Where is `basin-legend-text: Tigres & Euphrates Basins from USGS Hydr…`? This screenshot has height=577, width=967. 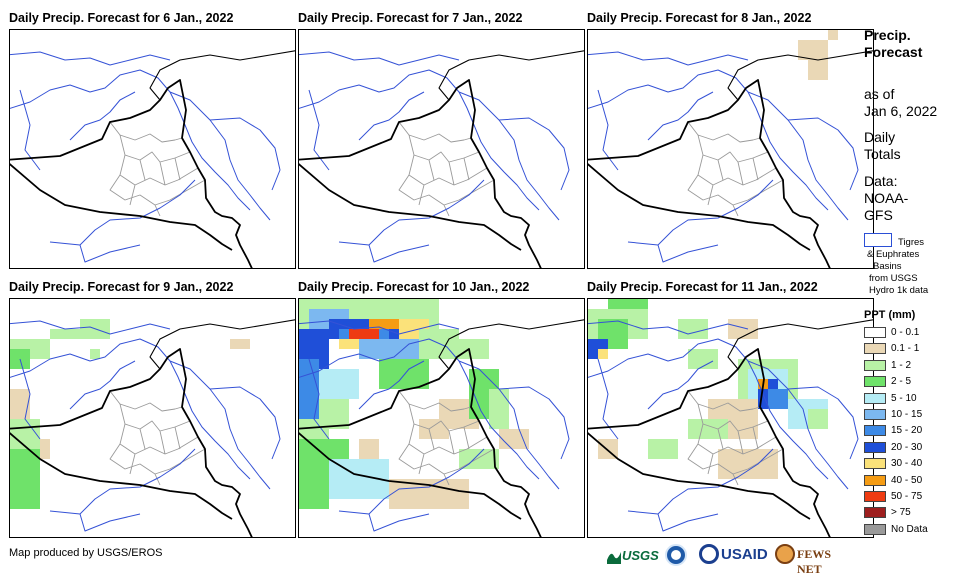 basin-legend-text: Tigres & Euphrates Basins from USGS Hydr… is located at coordinates (898, 266).